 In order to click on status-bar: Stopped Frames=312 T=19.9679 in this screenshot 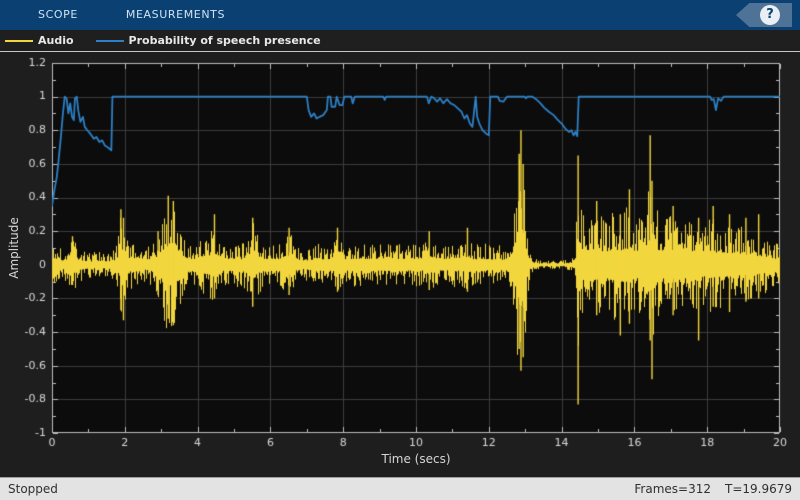, I will do `click(400, 488)`.